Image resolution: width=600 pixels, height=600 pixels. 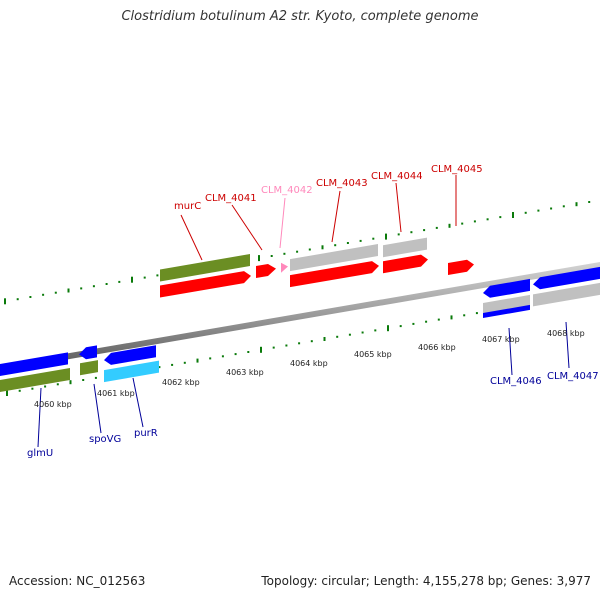 I want to click on label-purR: purR, so click(x=146, y=433).